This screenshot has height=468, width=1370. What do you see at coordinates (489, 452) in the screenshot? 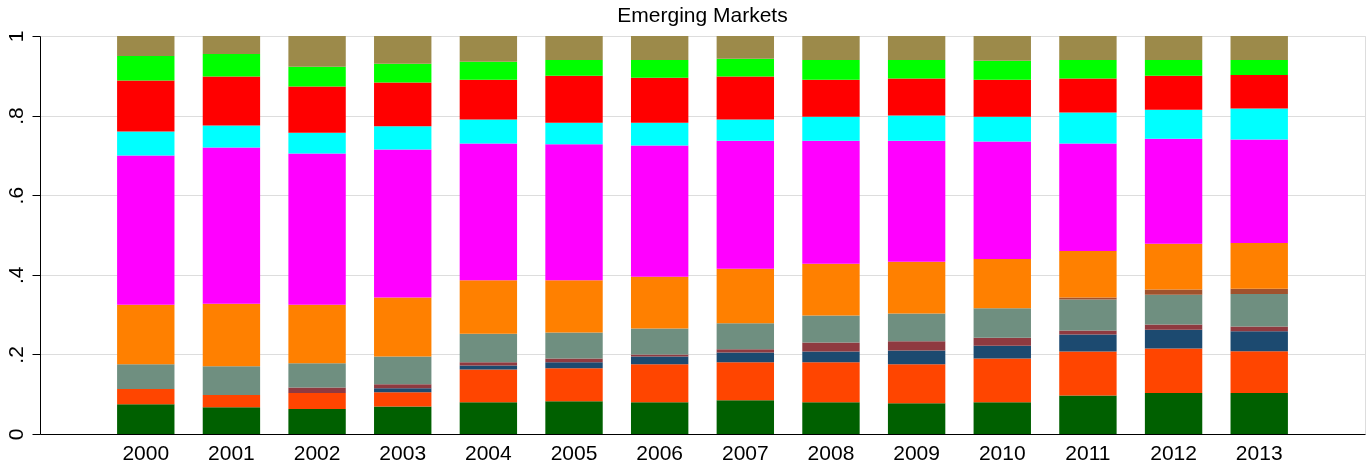
I see `x-tick-label: 2004` at bounding box center [489, 452].